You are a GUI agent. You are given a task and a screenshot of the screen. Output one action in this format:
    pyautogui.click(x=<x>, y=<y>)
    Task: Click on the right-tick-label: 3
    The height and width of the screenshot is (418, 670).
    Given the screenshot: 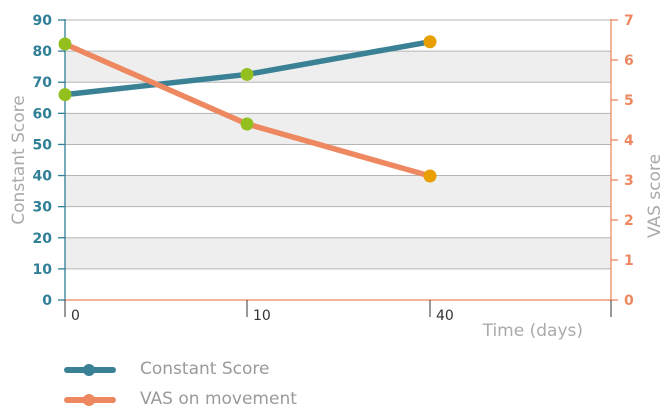 What is the action you would take?
    pyautogui.click(x=629, y=181)
    